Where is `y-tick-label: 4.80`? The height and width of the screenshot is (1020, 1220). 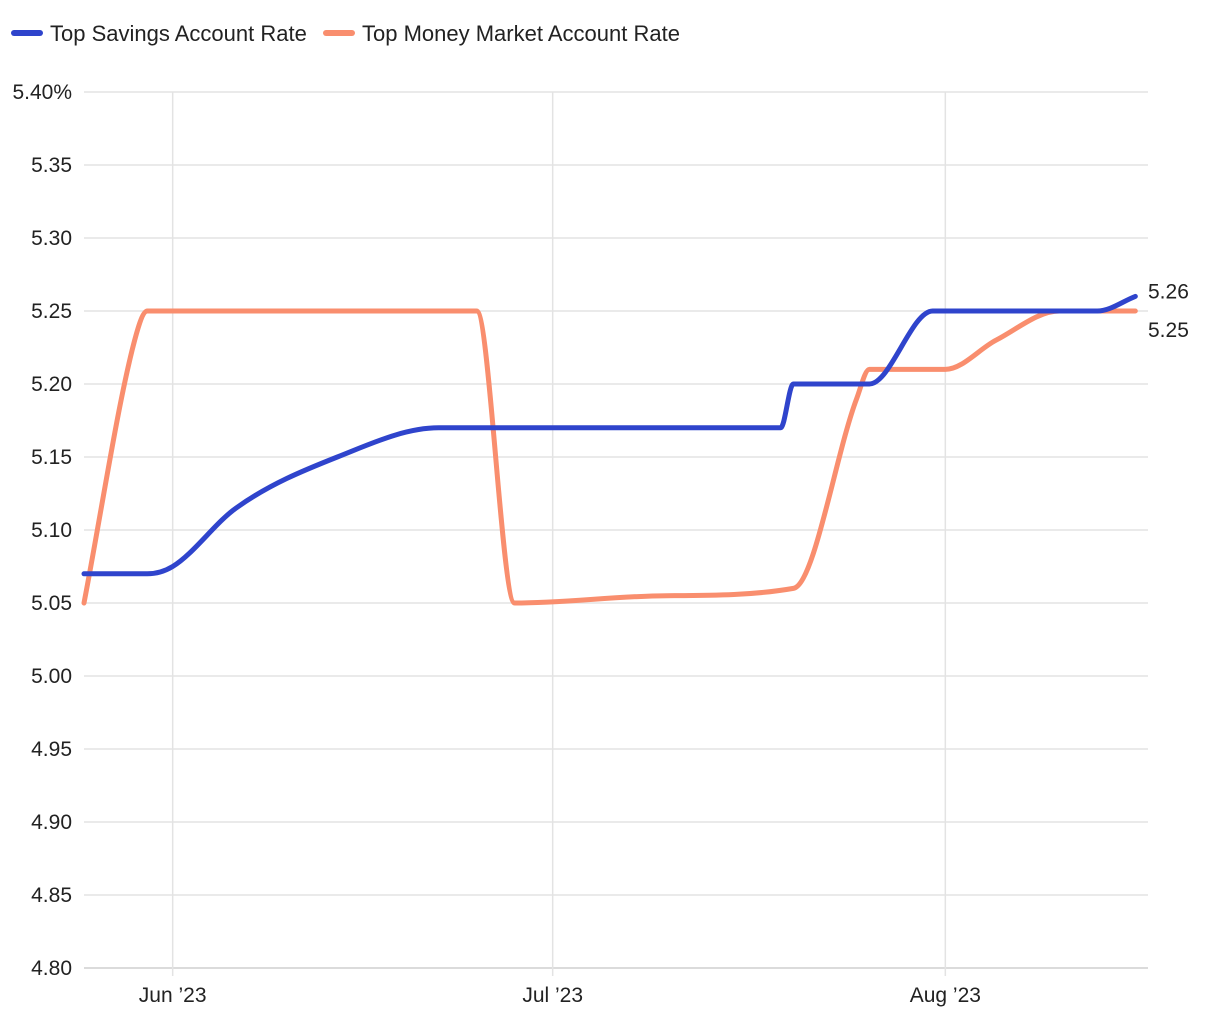 y-tick-label: 4.80 is located at coordinates (51, 968).